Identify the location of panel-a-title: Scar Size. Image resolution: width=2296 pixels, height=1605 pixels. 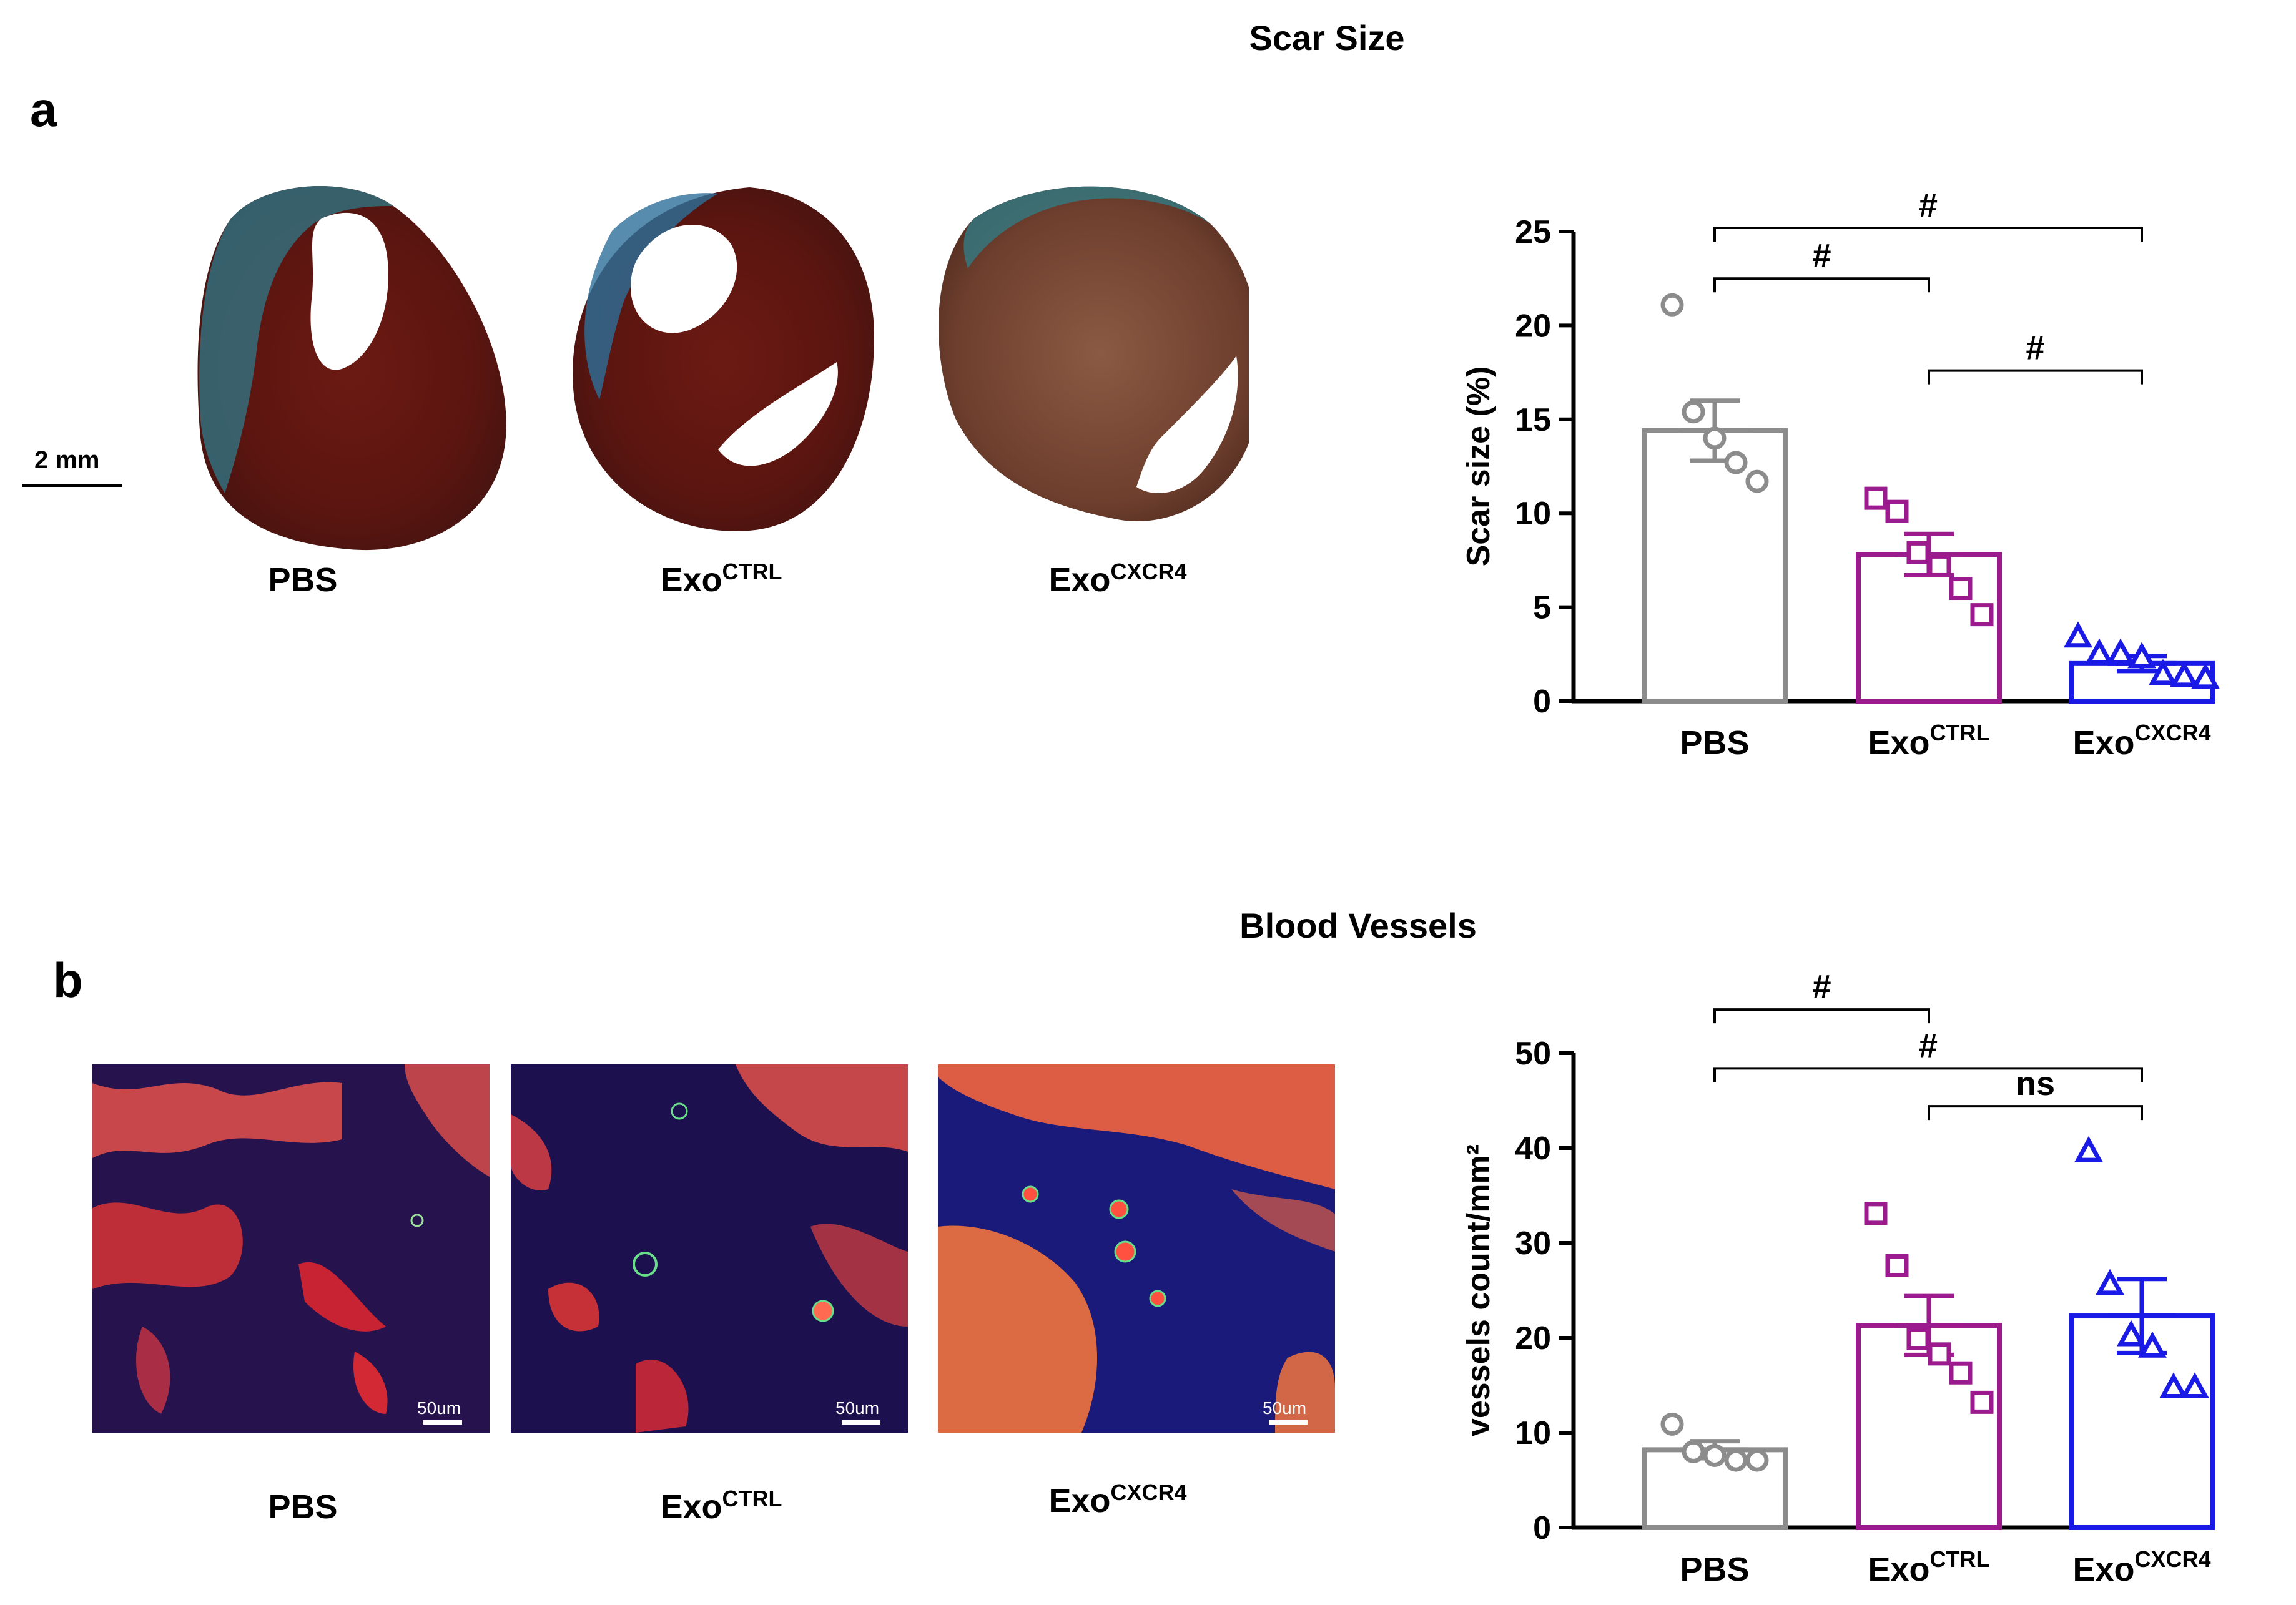
(1327, 37).